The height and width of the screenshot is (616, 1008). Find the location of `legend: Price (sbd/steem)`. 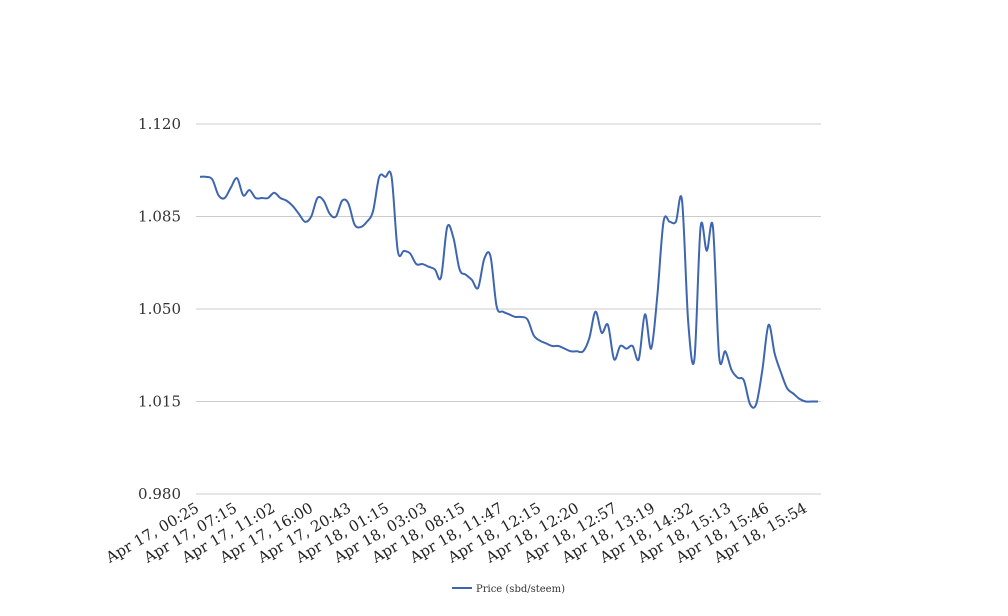

legend: Price (sbd/steem) is located at coordinates (508, 589).